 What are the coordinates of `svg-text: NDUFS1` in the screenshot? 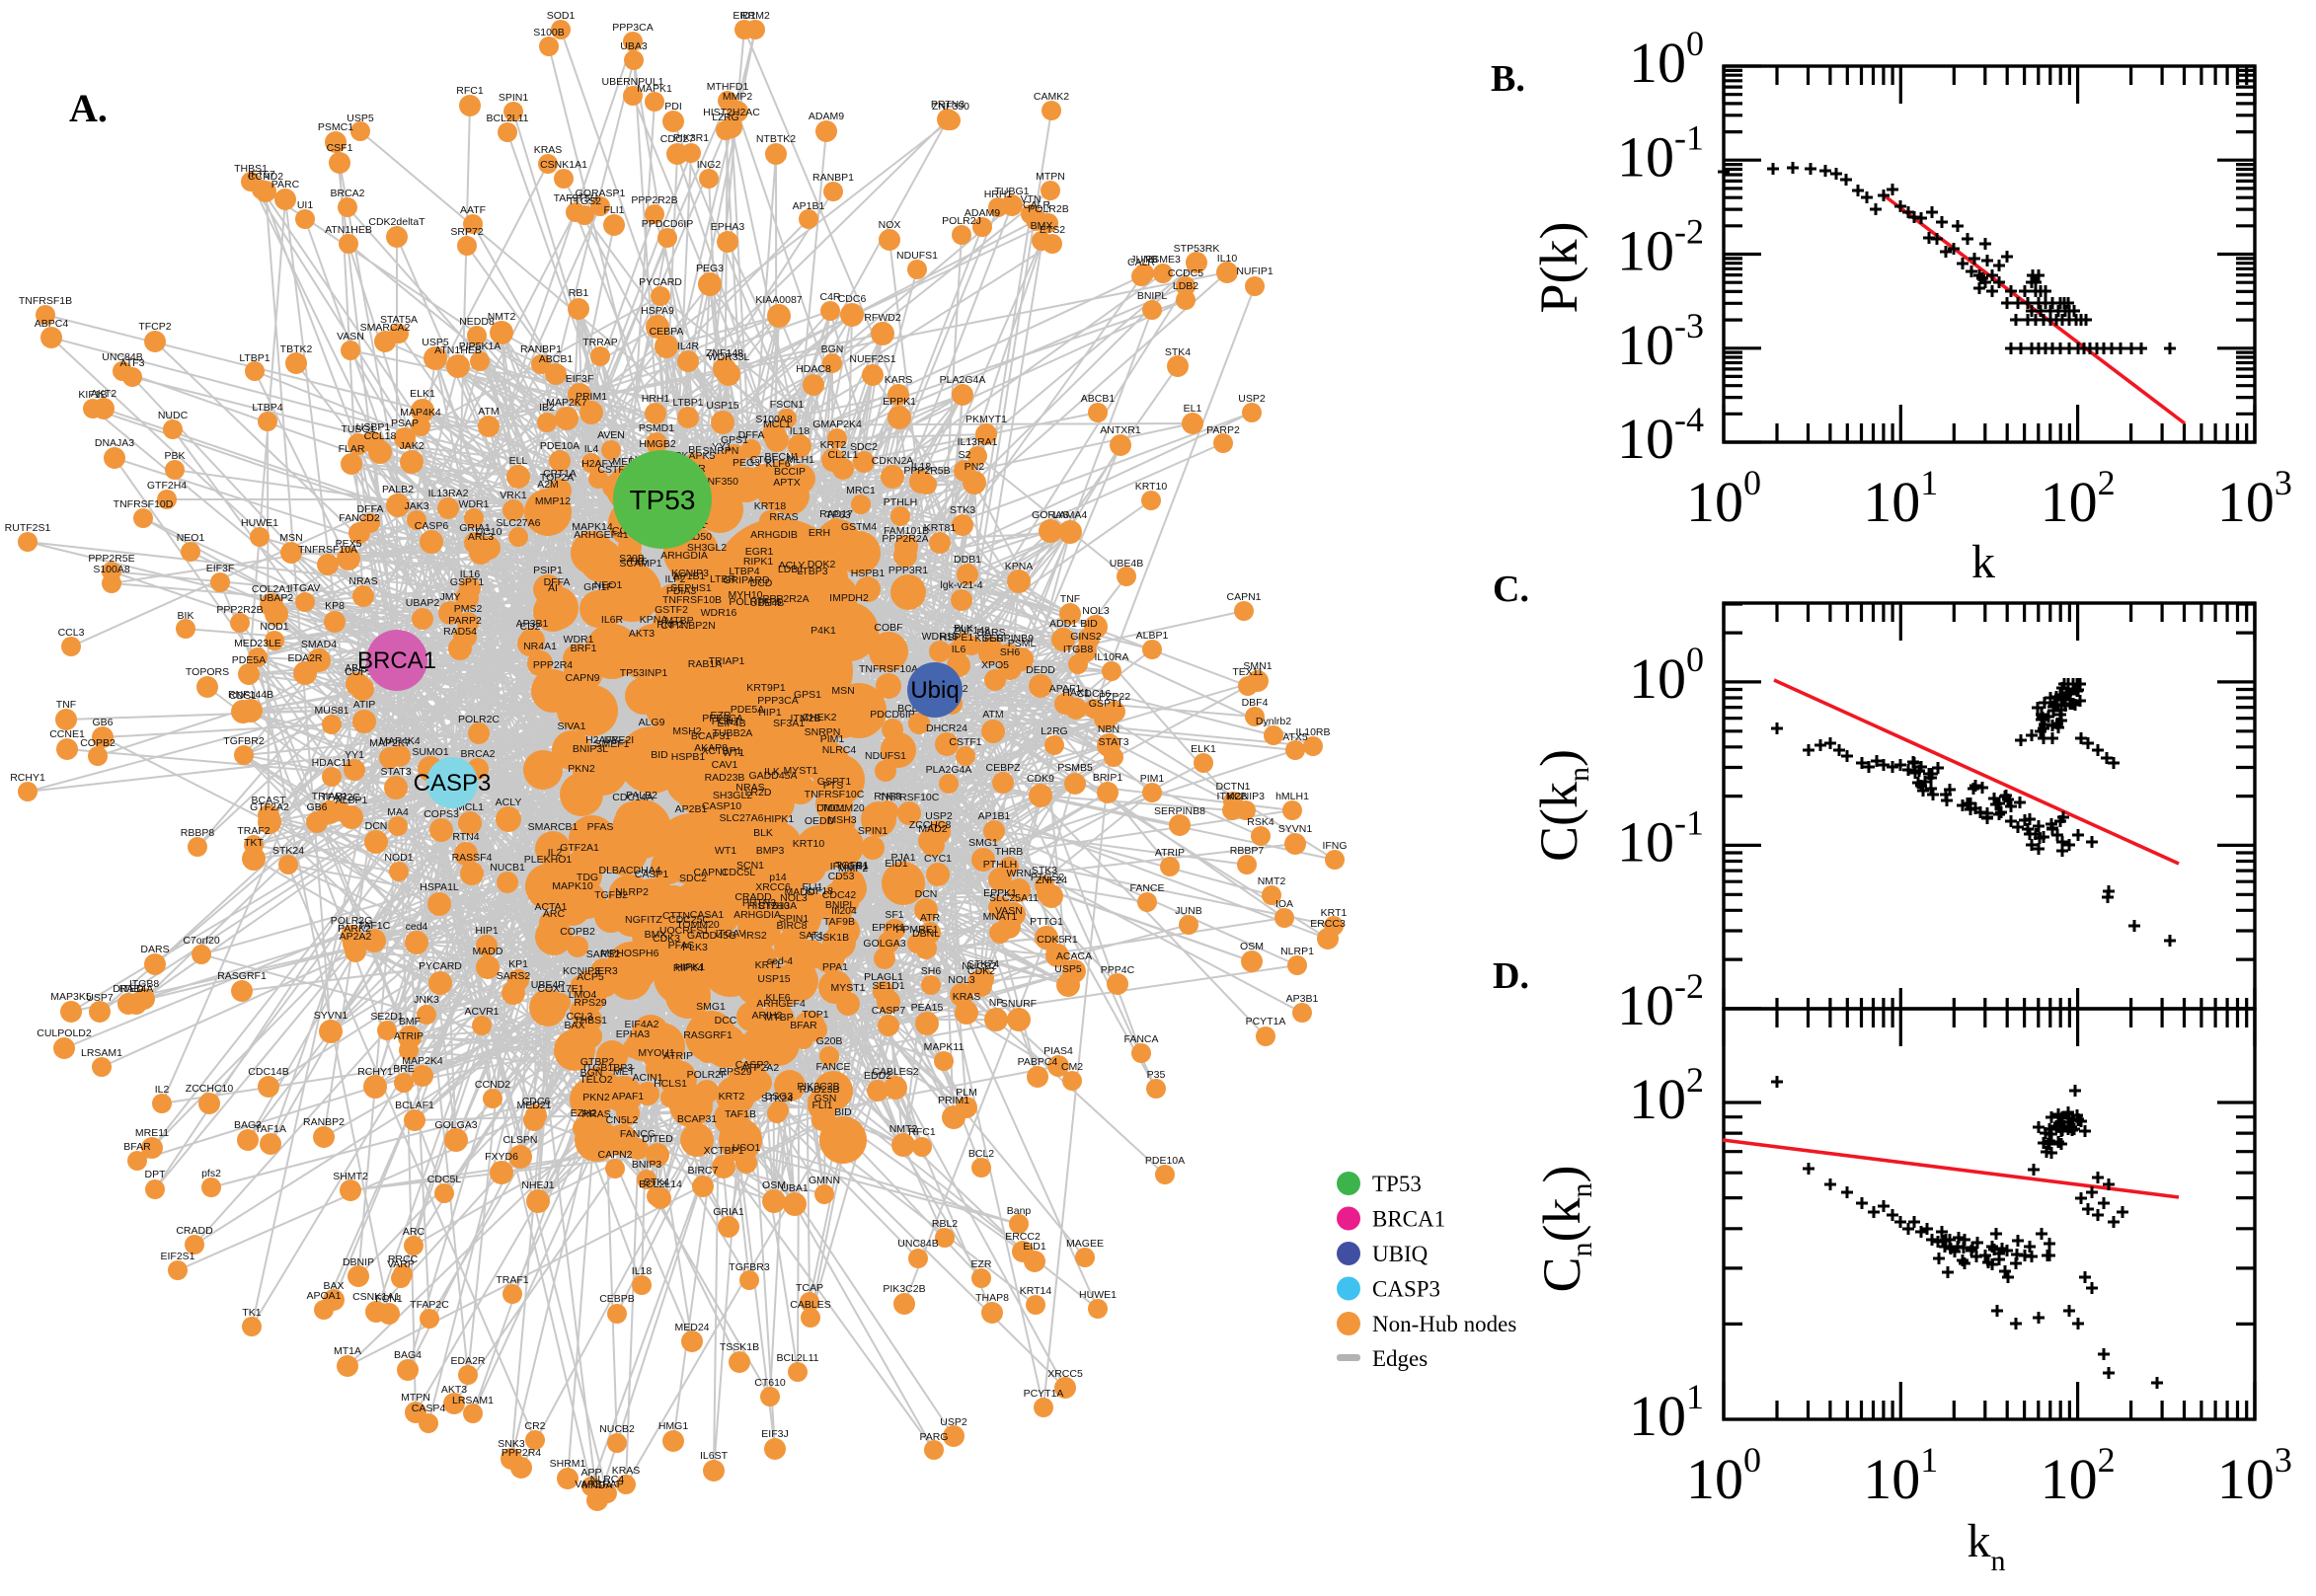 It's located at (917, 256).